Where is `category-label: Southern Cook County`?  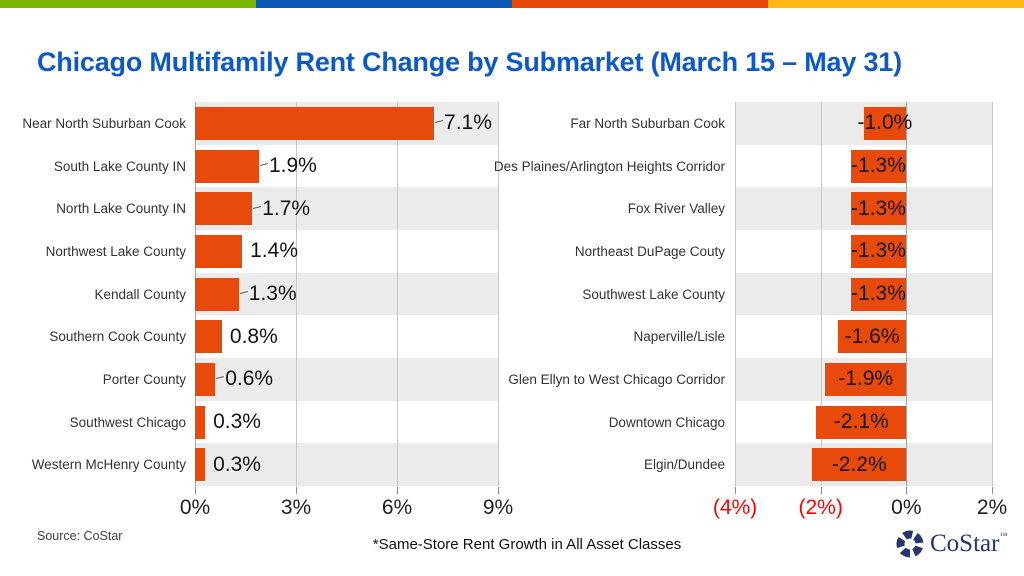
category-label: Southern Cook County is located at coordinates (117, 337).